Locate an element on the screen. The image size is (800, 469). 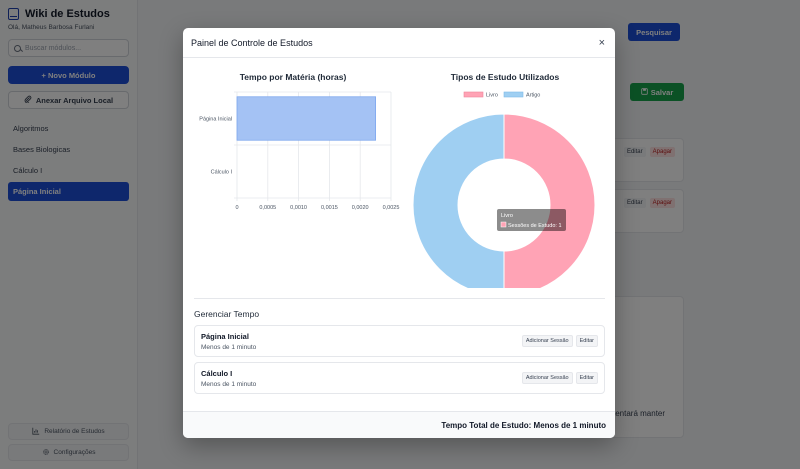
x-tick-label: 0,0005 is located at coordinates (267, 208).